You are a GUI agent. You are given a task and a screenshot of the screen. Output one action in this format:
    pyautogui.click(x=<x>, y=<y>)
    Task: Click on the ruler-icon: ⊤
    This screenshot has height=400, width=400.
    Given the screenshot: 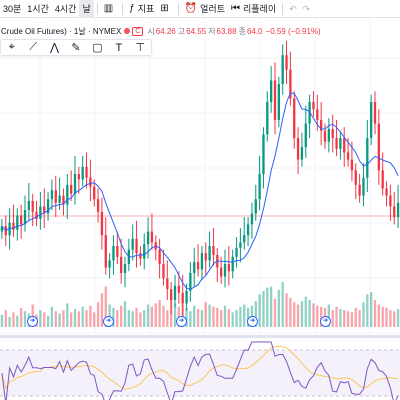 What is the action you would take?
    pyautogui.click(x=140, y=48)
    